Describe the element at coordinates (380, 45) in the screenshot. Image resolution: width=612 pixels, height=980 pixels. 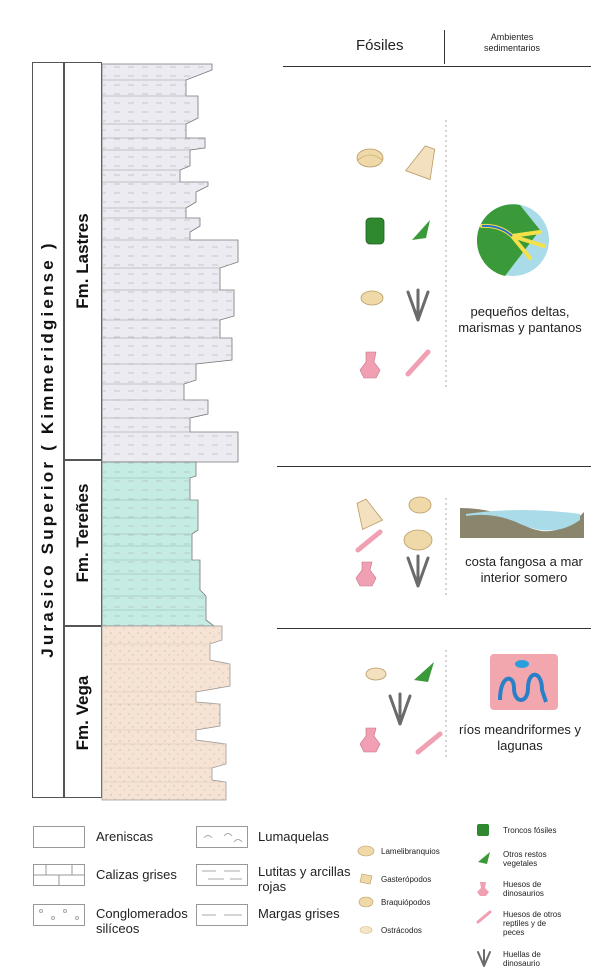
I see `fossils-header: Fósiles` at that location.